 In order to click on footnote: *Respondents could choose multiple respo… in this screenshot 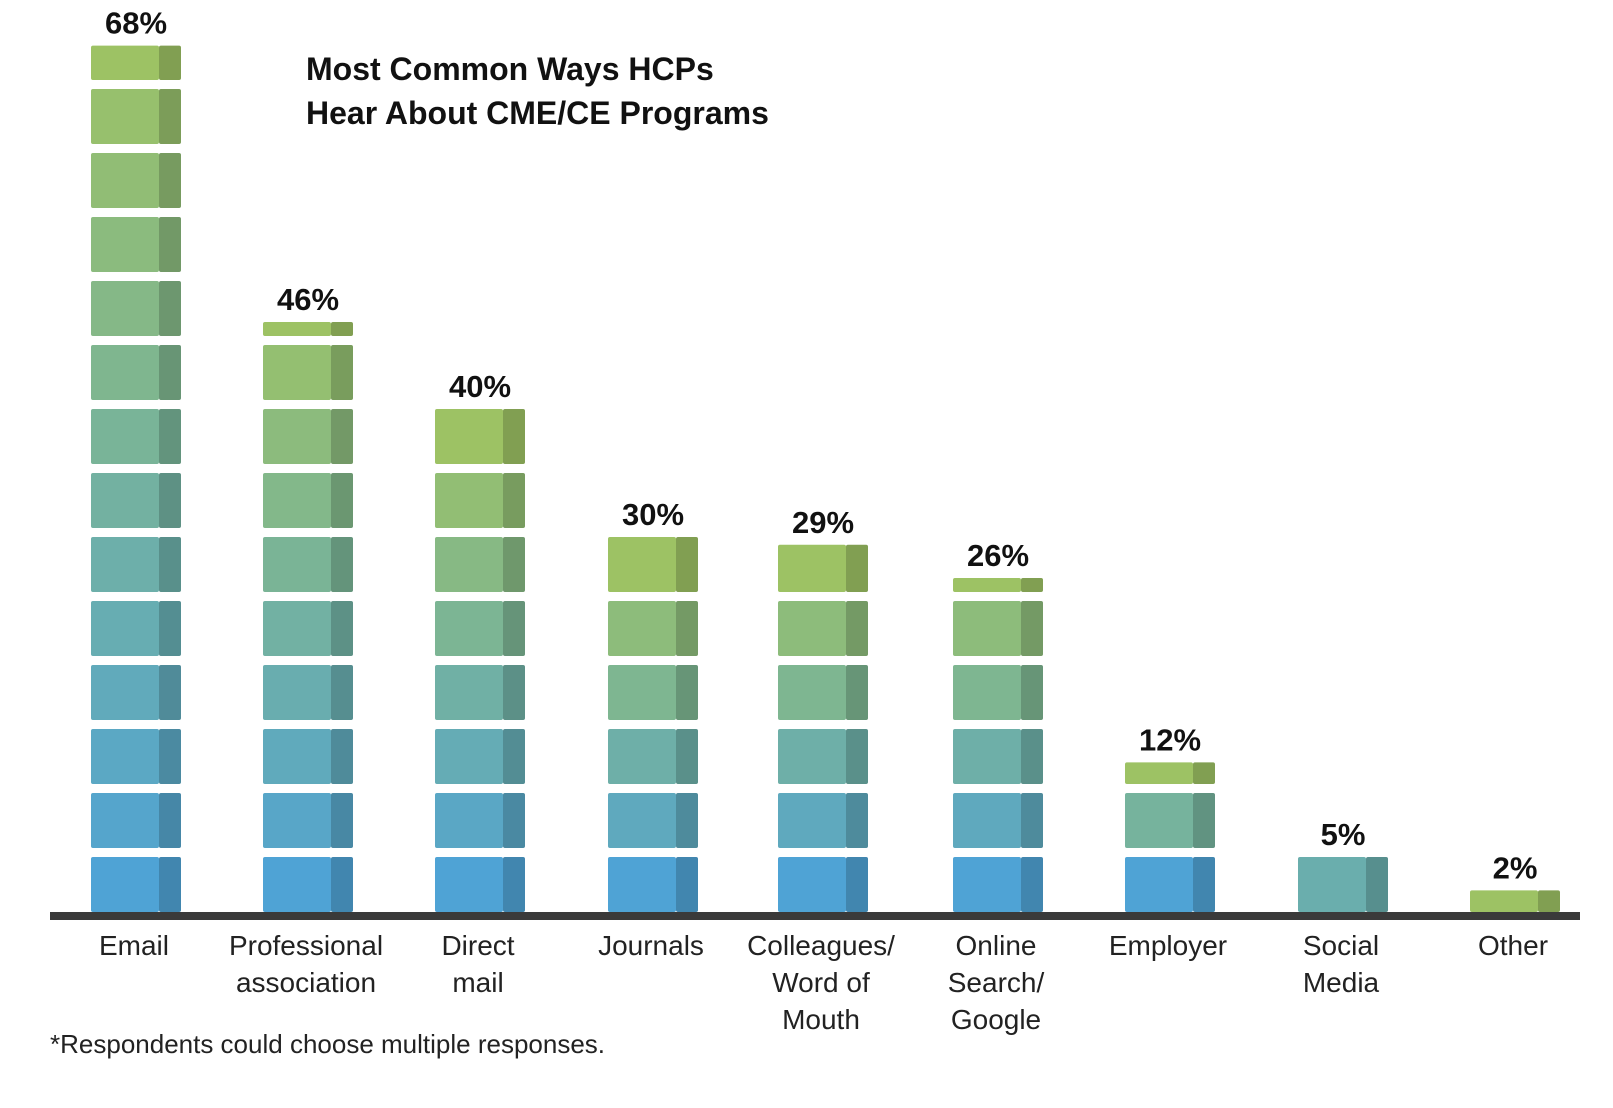, I will do `click(327, 1044)`.